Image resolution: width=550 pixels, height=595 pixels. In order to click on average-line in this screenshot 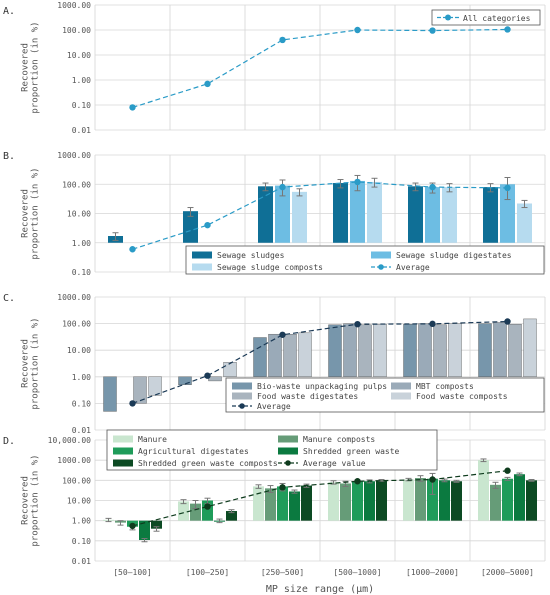, I will do `click(320, 362)`.